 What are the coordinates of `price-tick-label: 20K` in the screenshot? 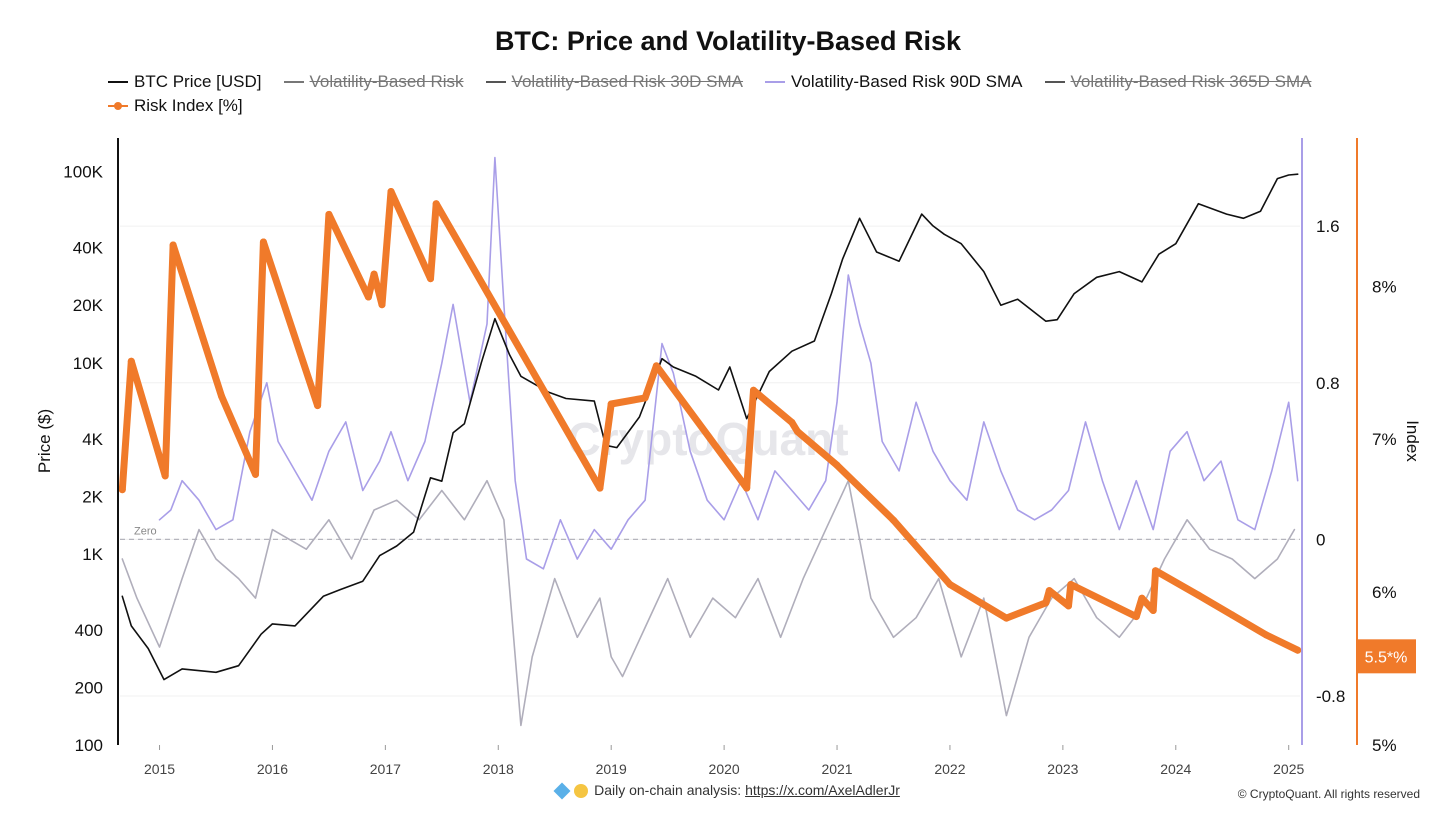 It's located at (88, 305).